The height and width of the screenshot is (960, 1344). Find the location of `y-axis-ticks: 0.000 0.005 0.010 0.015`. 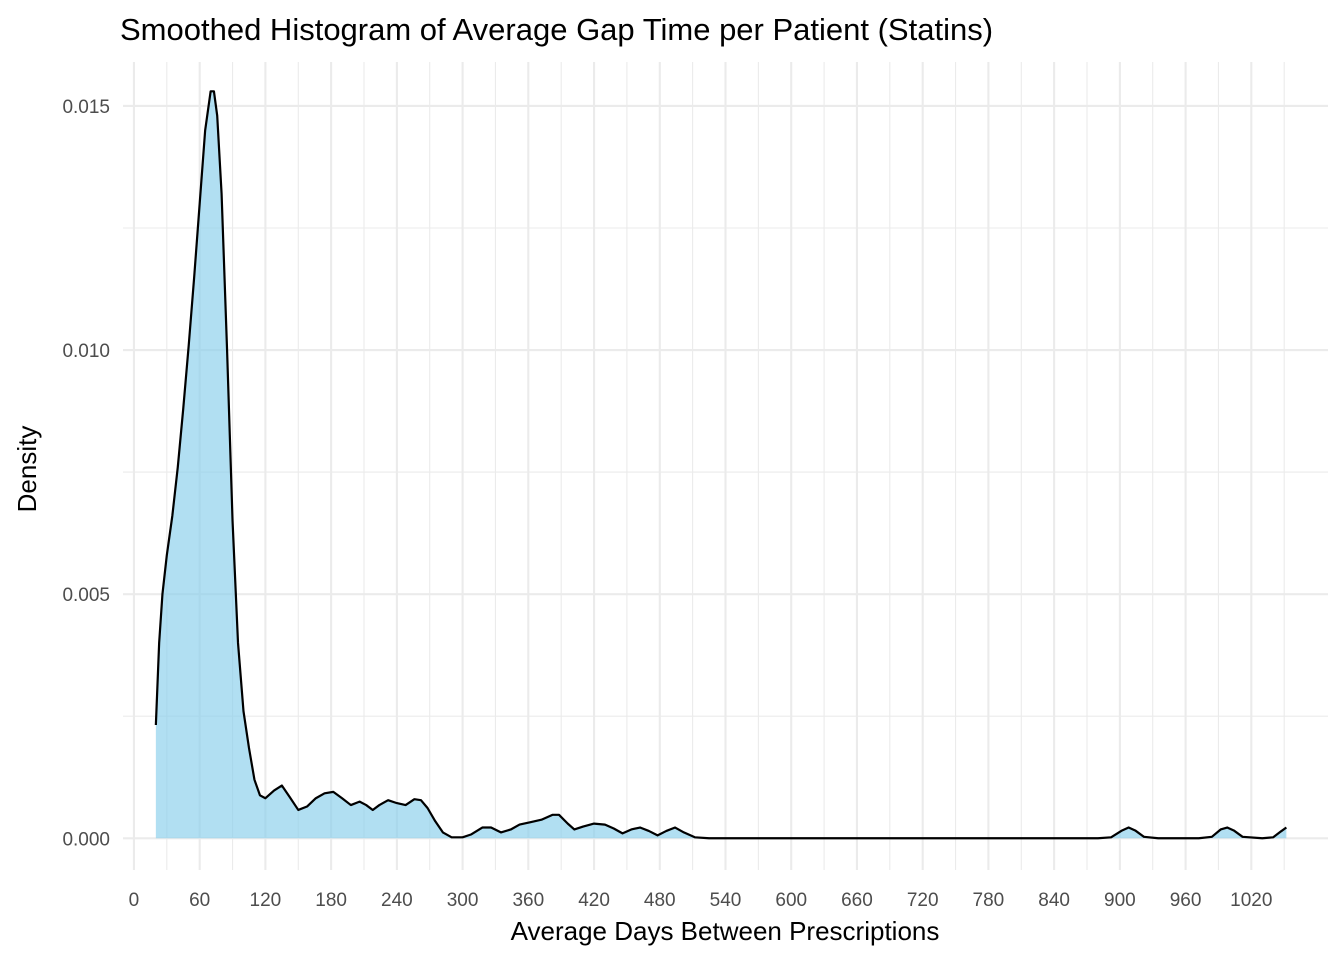

y-axis-ticks: 0.000 0.005 0.010 0.015 is located at coordinates (86, 473).